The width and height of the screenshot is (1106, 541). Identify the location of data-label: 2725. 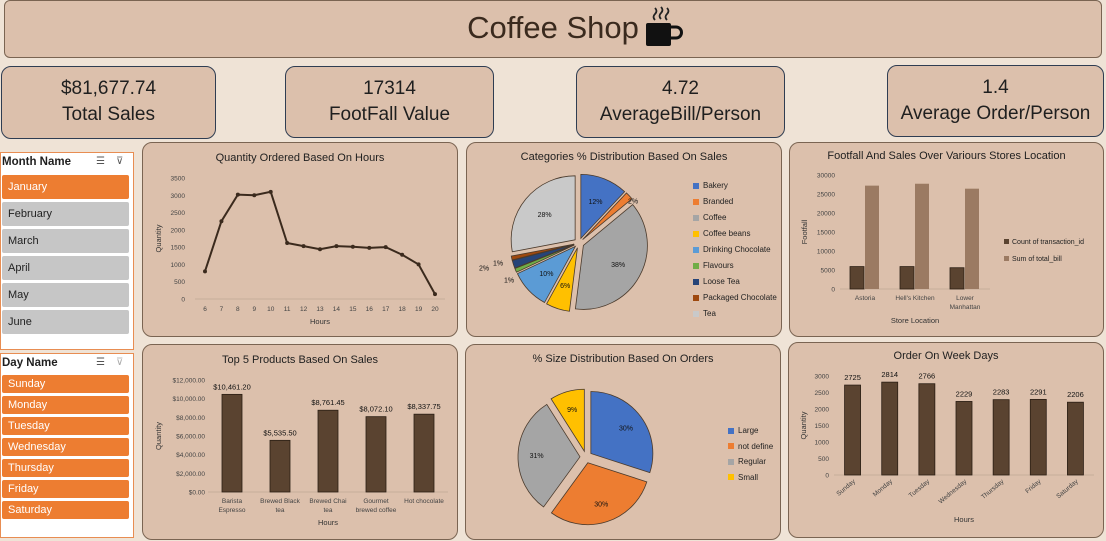
(852, 377).